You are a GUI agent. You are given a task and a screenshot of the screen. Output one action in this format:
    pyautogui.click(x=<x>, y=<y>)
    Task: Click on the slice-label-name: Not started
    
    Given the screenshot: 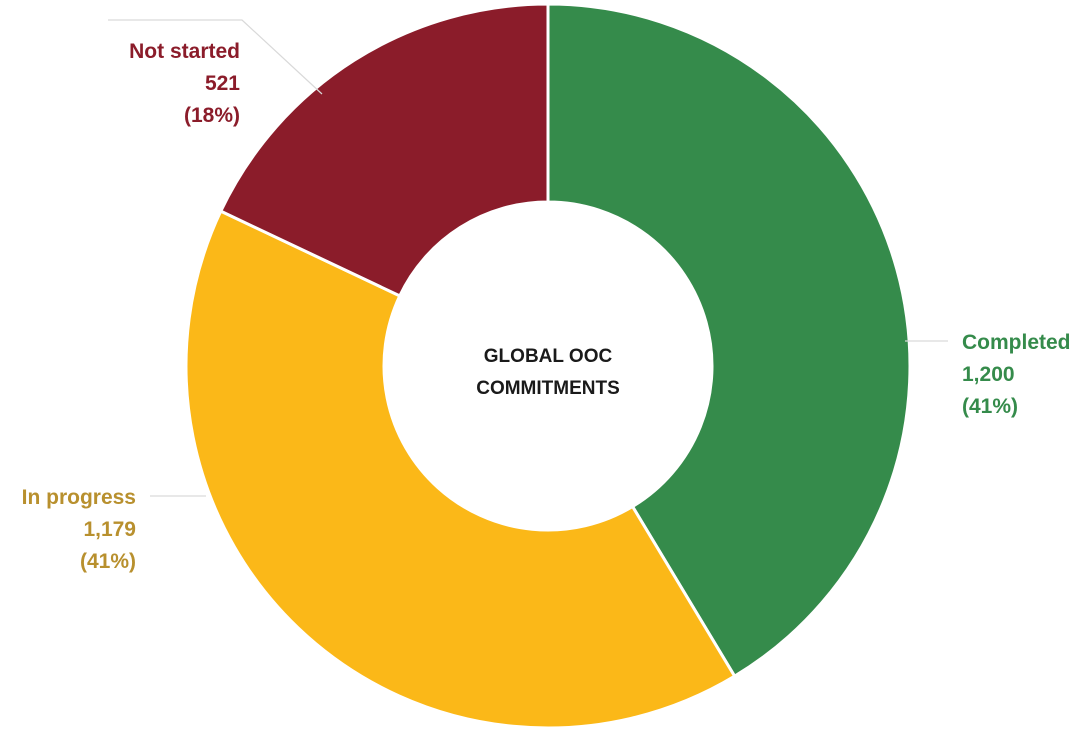 What is the action you would take?
    pyautogui.click(x=184, y=51)
    